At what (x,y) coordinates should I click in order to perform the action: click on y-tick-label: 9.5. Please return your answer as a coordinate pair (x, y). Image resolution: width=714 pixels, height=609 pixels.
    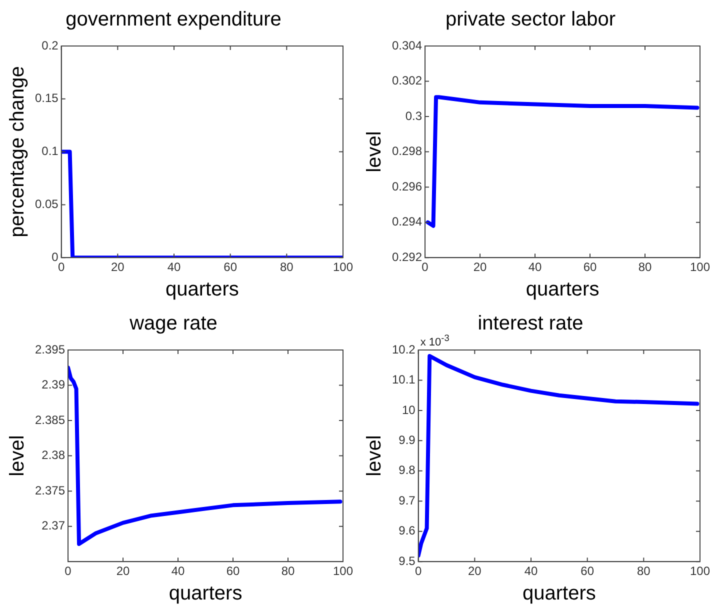
    Looking at the image, I should click on (407, 561).